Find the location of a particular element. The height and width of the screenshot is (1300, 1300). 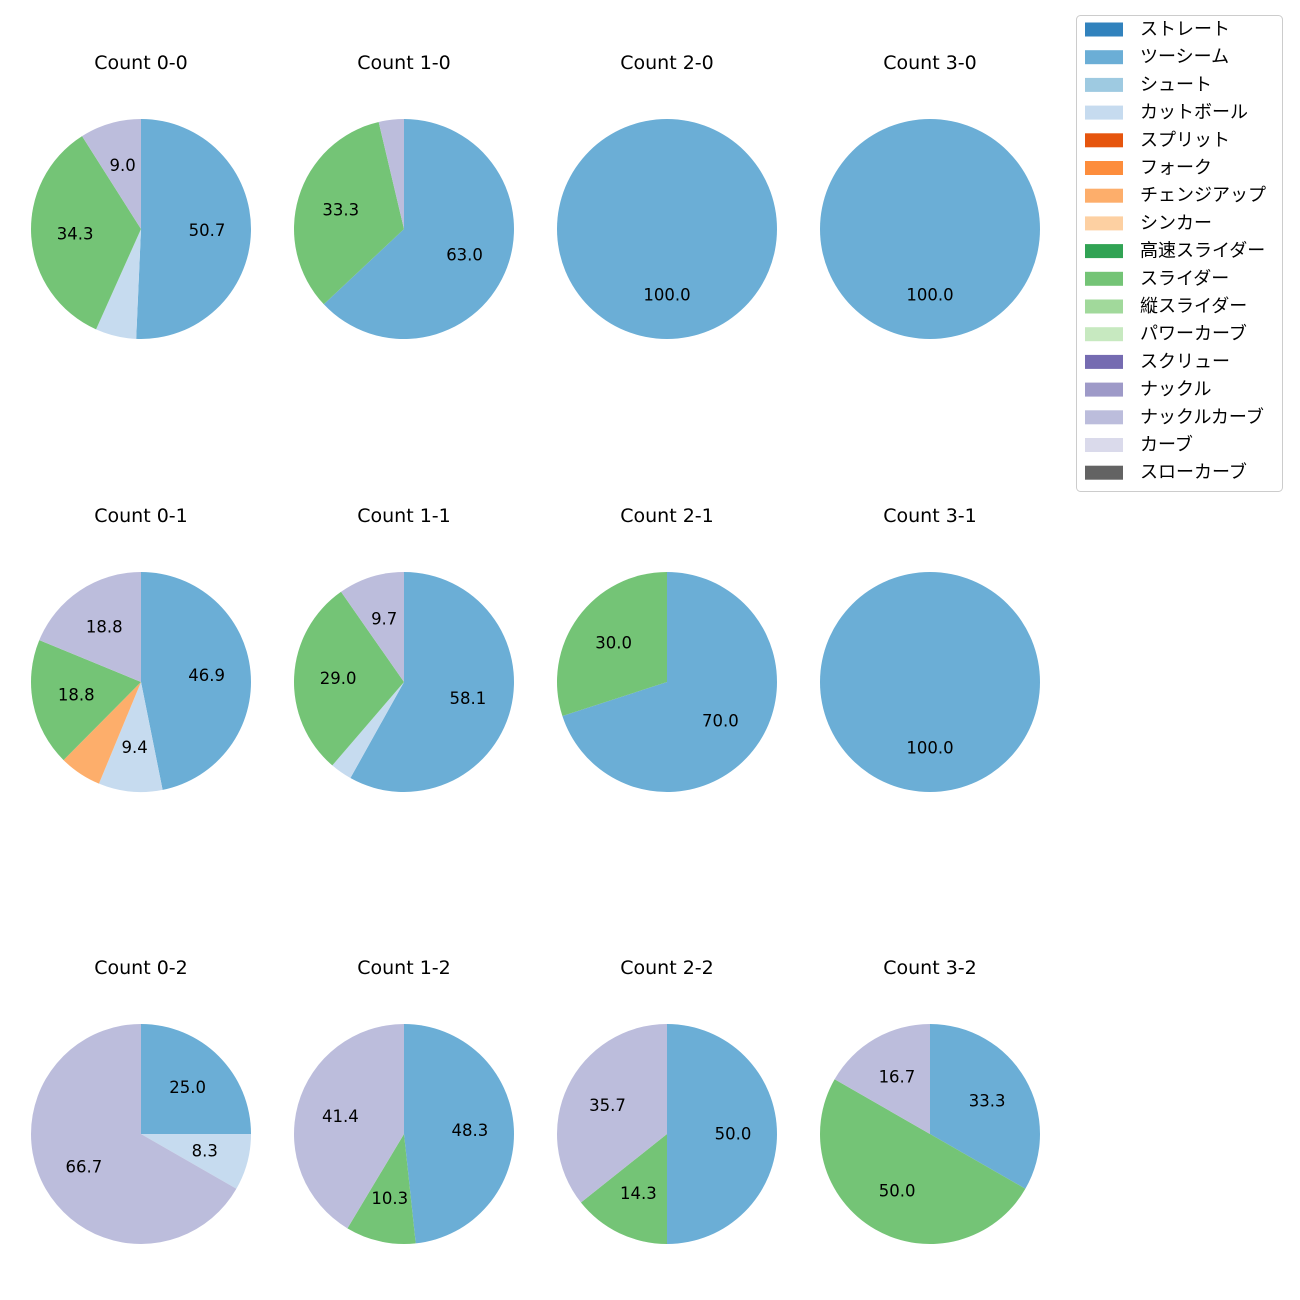

slice-label: 9.0 is located at coordinates (122, 165).